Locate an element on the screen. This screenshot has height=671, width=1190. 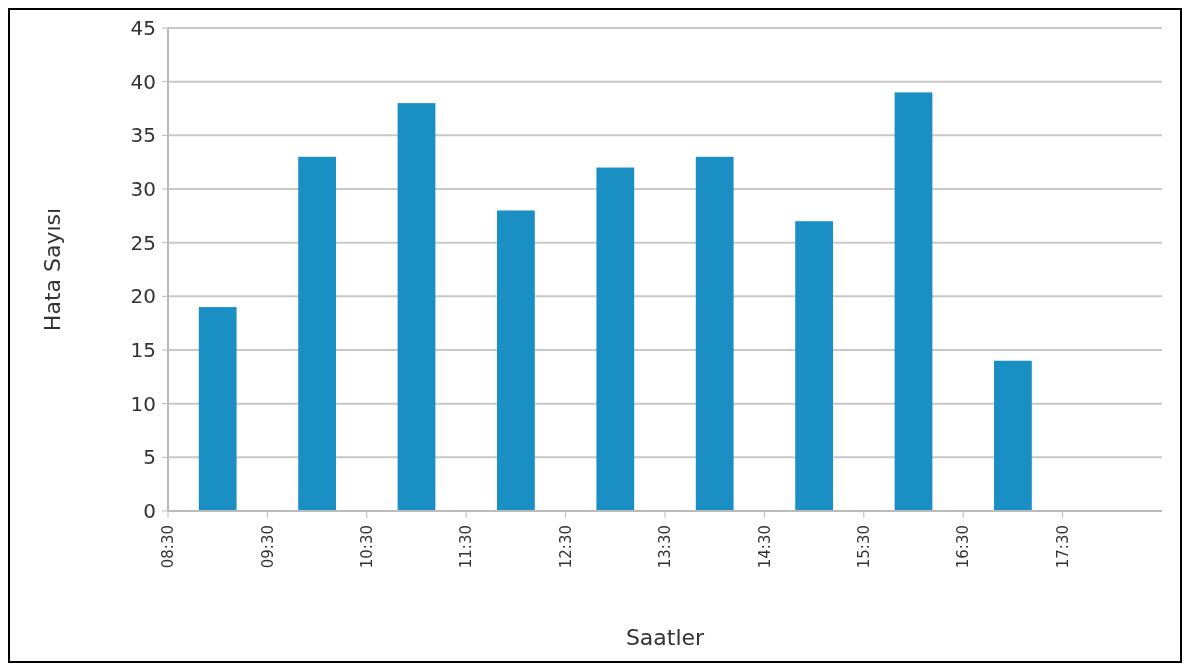
x-tick-label: 08:30 is located at coordinates (168, 547).